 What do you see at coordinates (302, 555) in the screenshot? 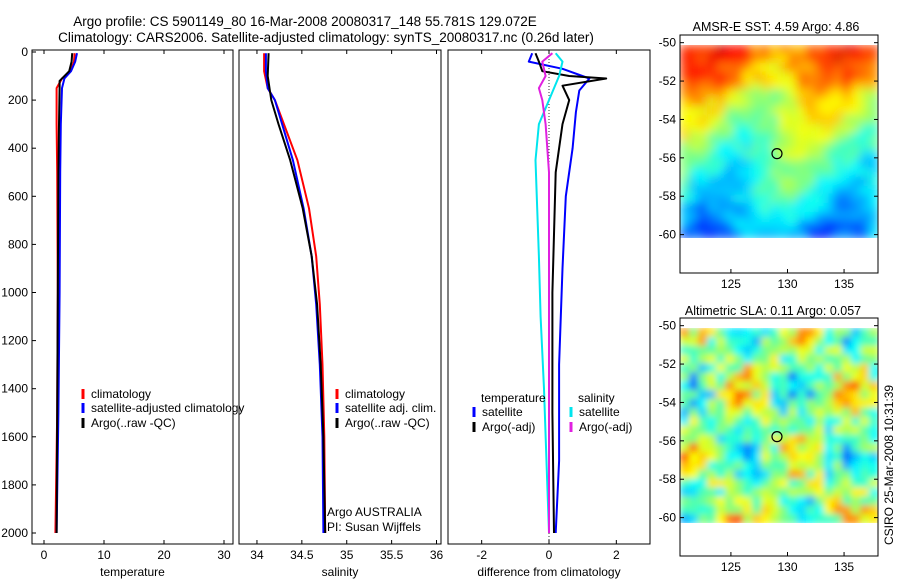
I see `salinity-xtick-label: 34.5` at bounding box center [302, 555].